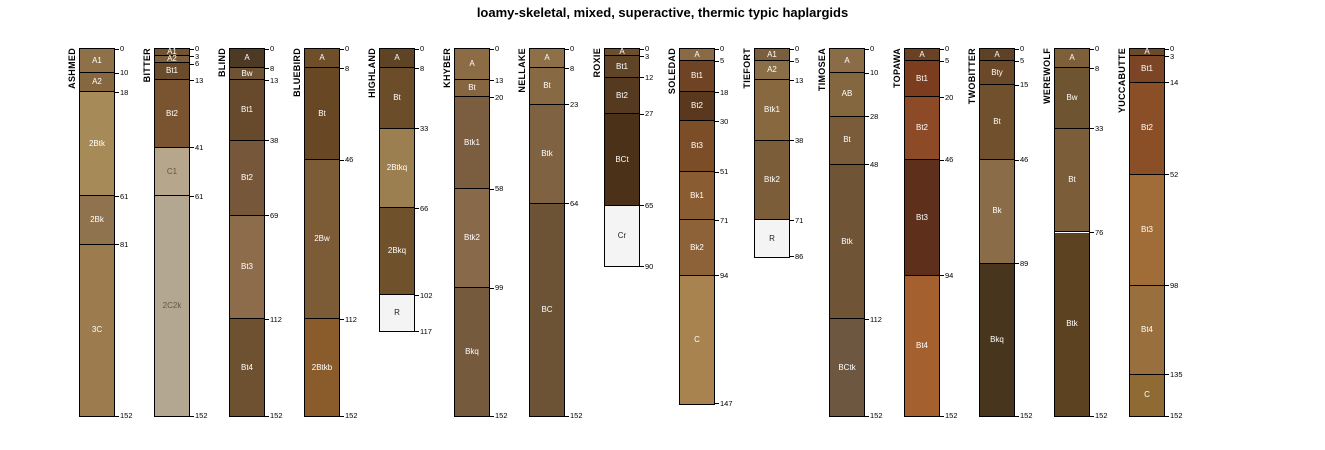 This screenshot has width=1325, height=450. Describe the element at coordinates (647, 56) in the screenshot. I see `depth-value: 3` at that location.